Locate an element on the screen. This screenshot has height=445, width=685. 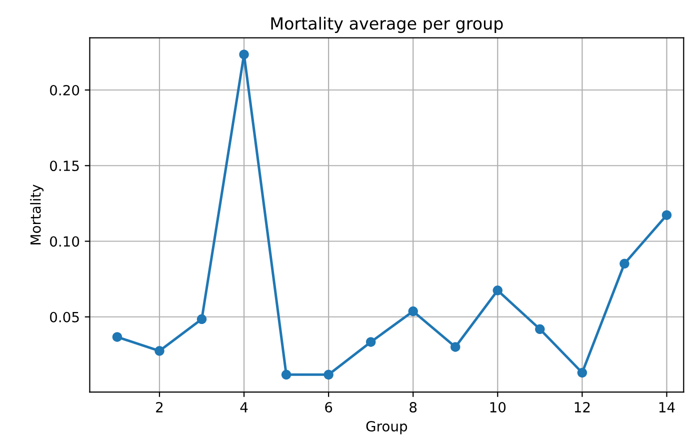
x-axis-title: Group is located at coordinates (387, 427).